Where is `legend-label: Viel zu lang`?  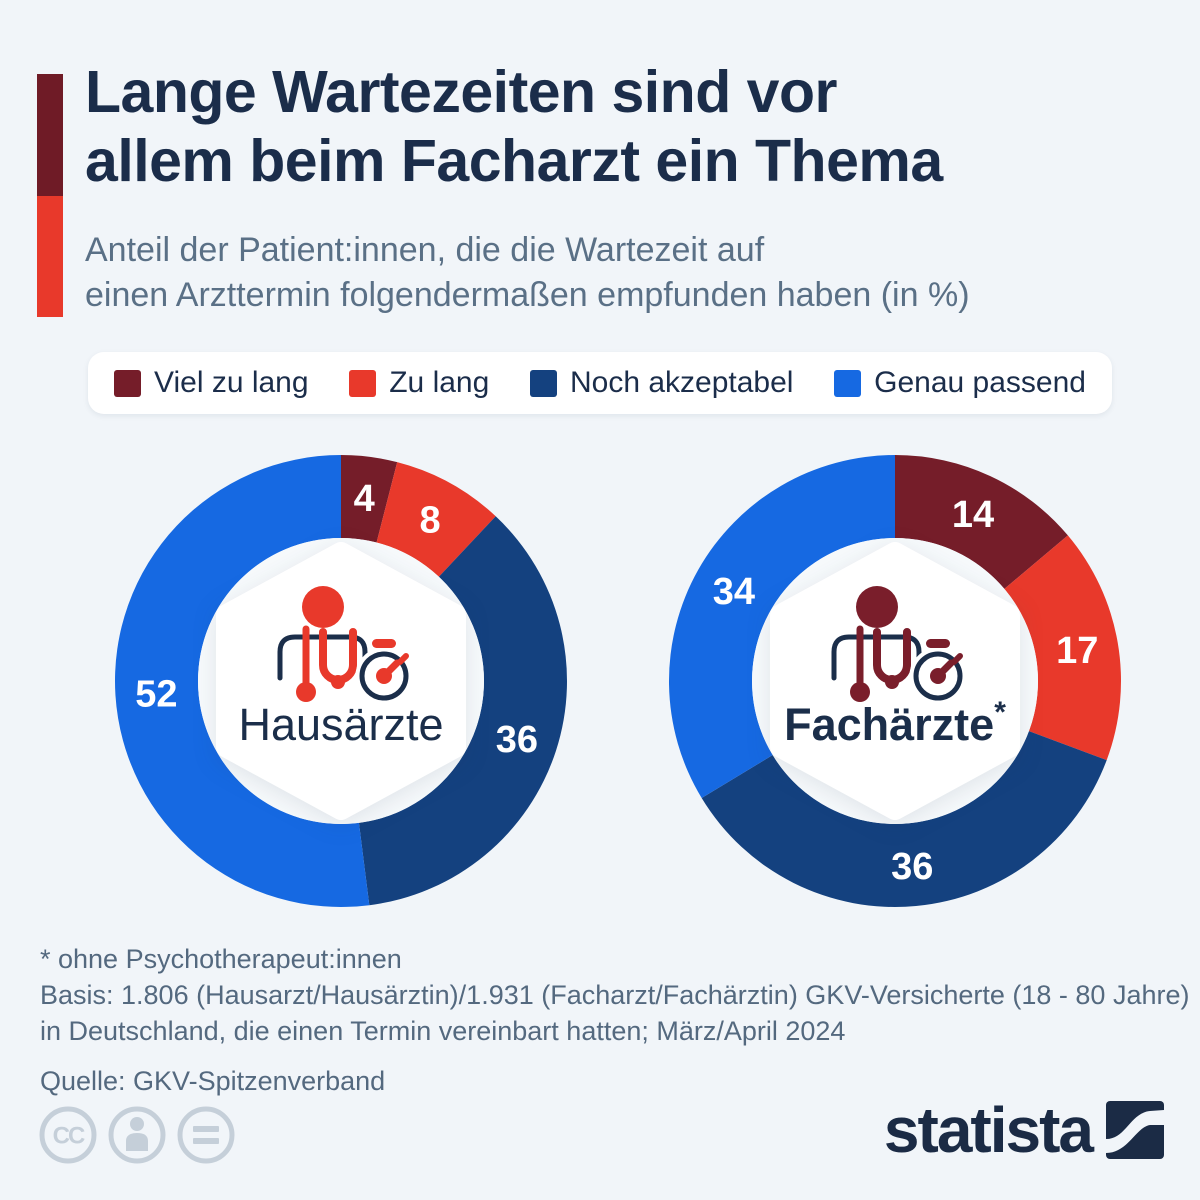
legend-label: Viel zu lang is located at coordinates (231, 382).